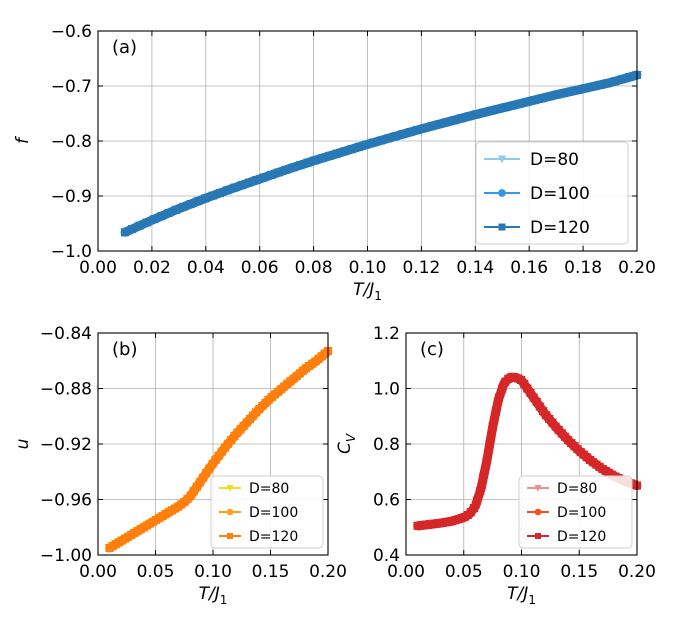 The image size is (674, 626). What do you see at coordinates (23, 443) in the screenshot?
I see `y-axis-label: u` at bounding box center [23, 443].